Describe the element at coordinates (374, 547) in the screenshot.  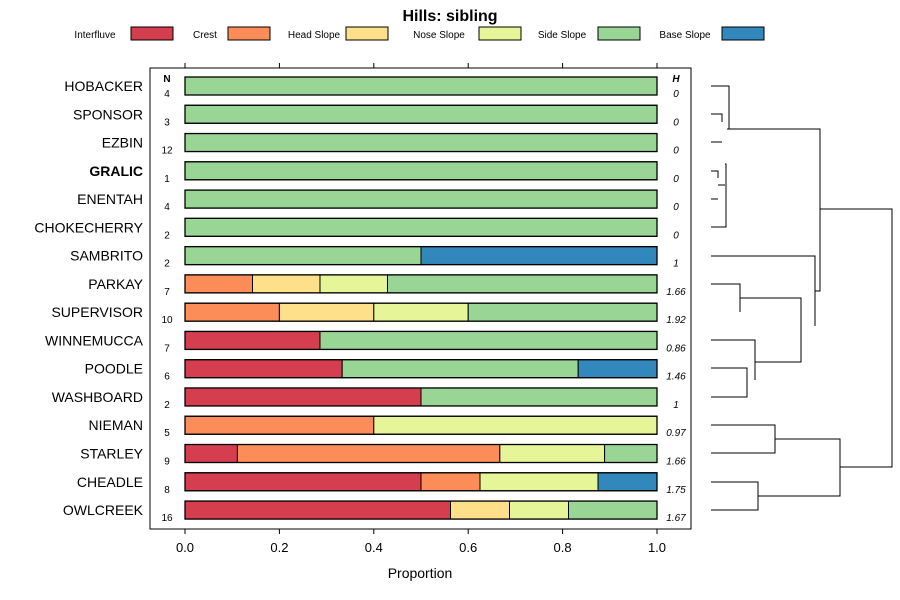
I see `x-tick-label: 0.4` at that location.